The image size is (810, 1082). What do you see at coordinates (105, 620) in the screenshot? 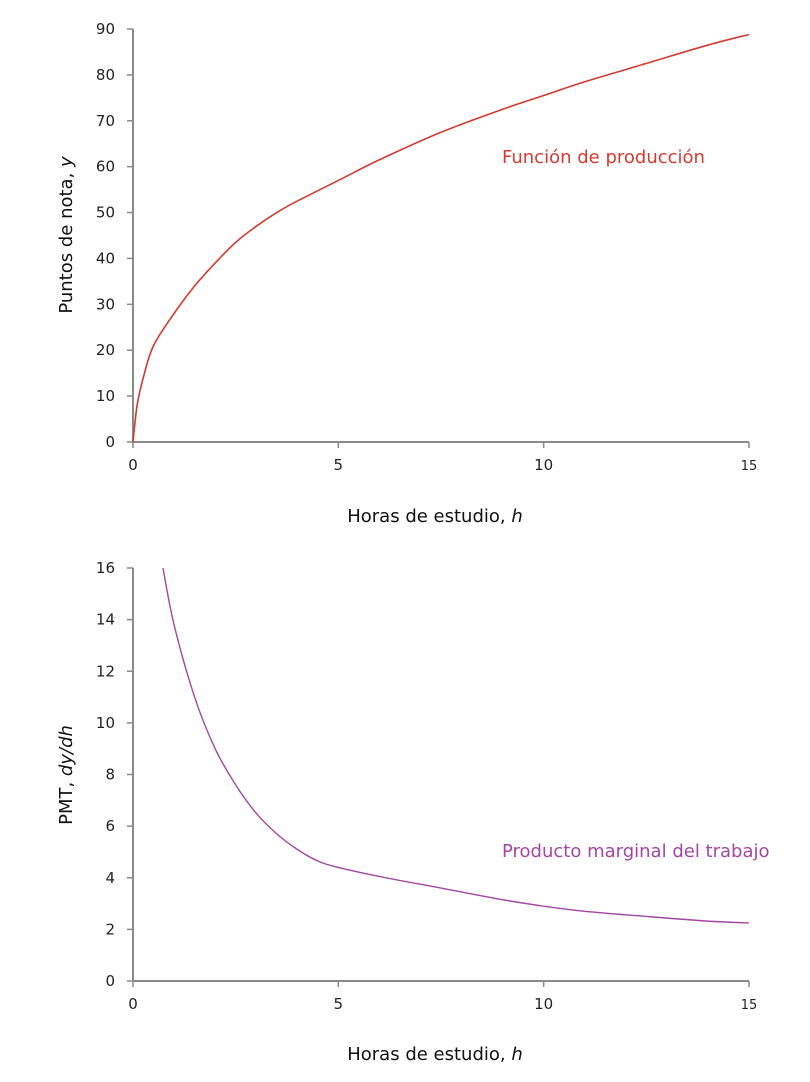
I see `y-tick-label: 14` at bounding box center [105, 620].